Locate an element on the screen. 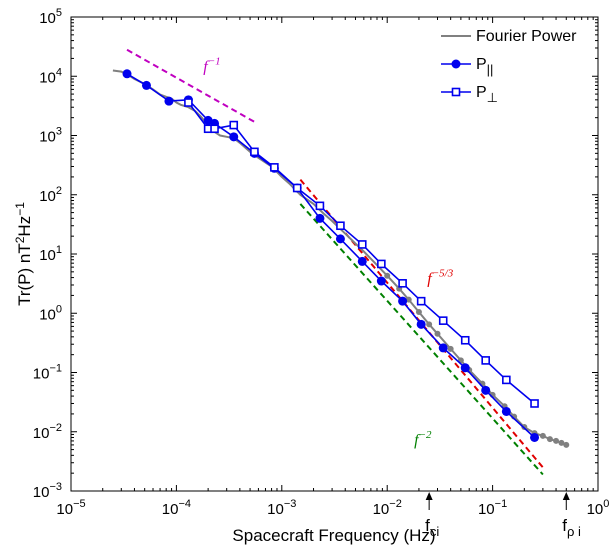 The width and height of the screenshot is (615, 550). legend-label-sub: ⊥ is located at coordinates (492, 97).